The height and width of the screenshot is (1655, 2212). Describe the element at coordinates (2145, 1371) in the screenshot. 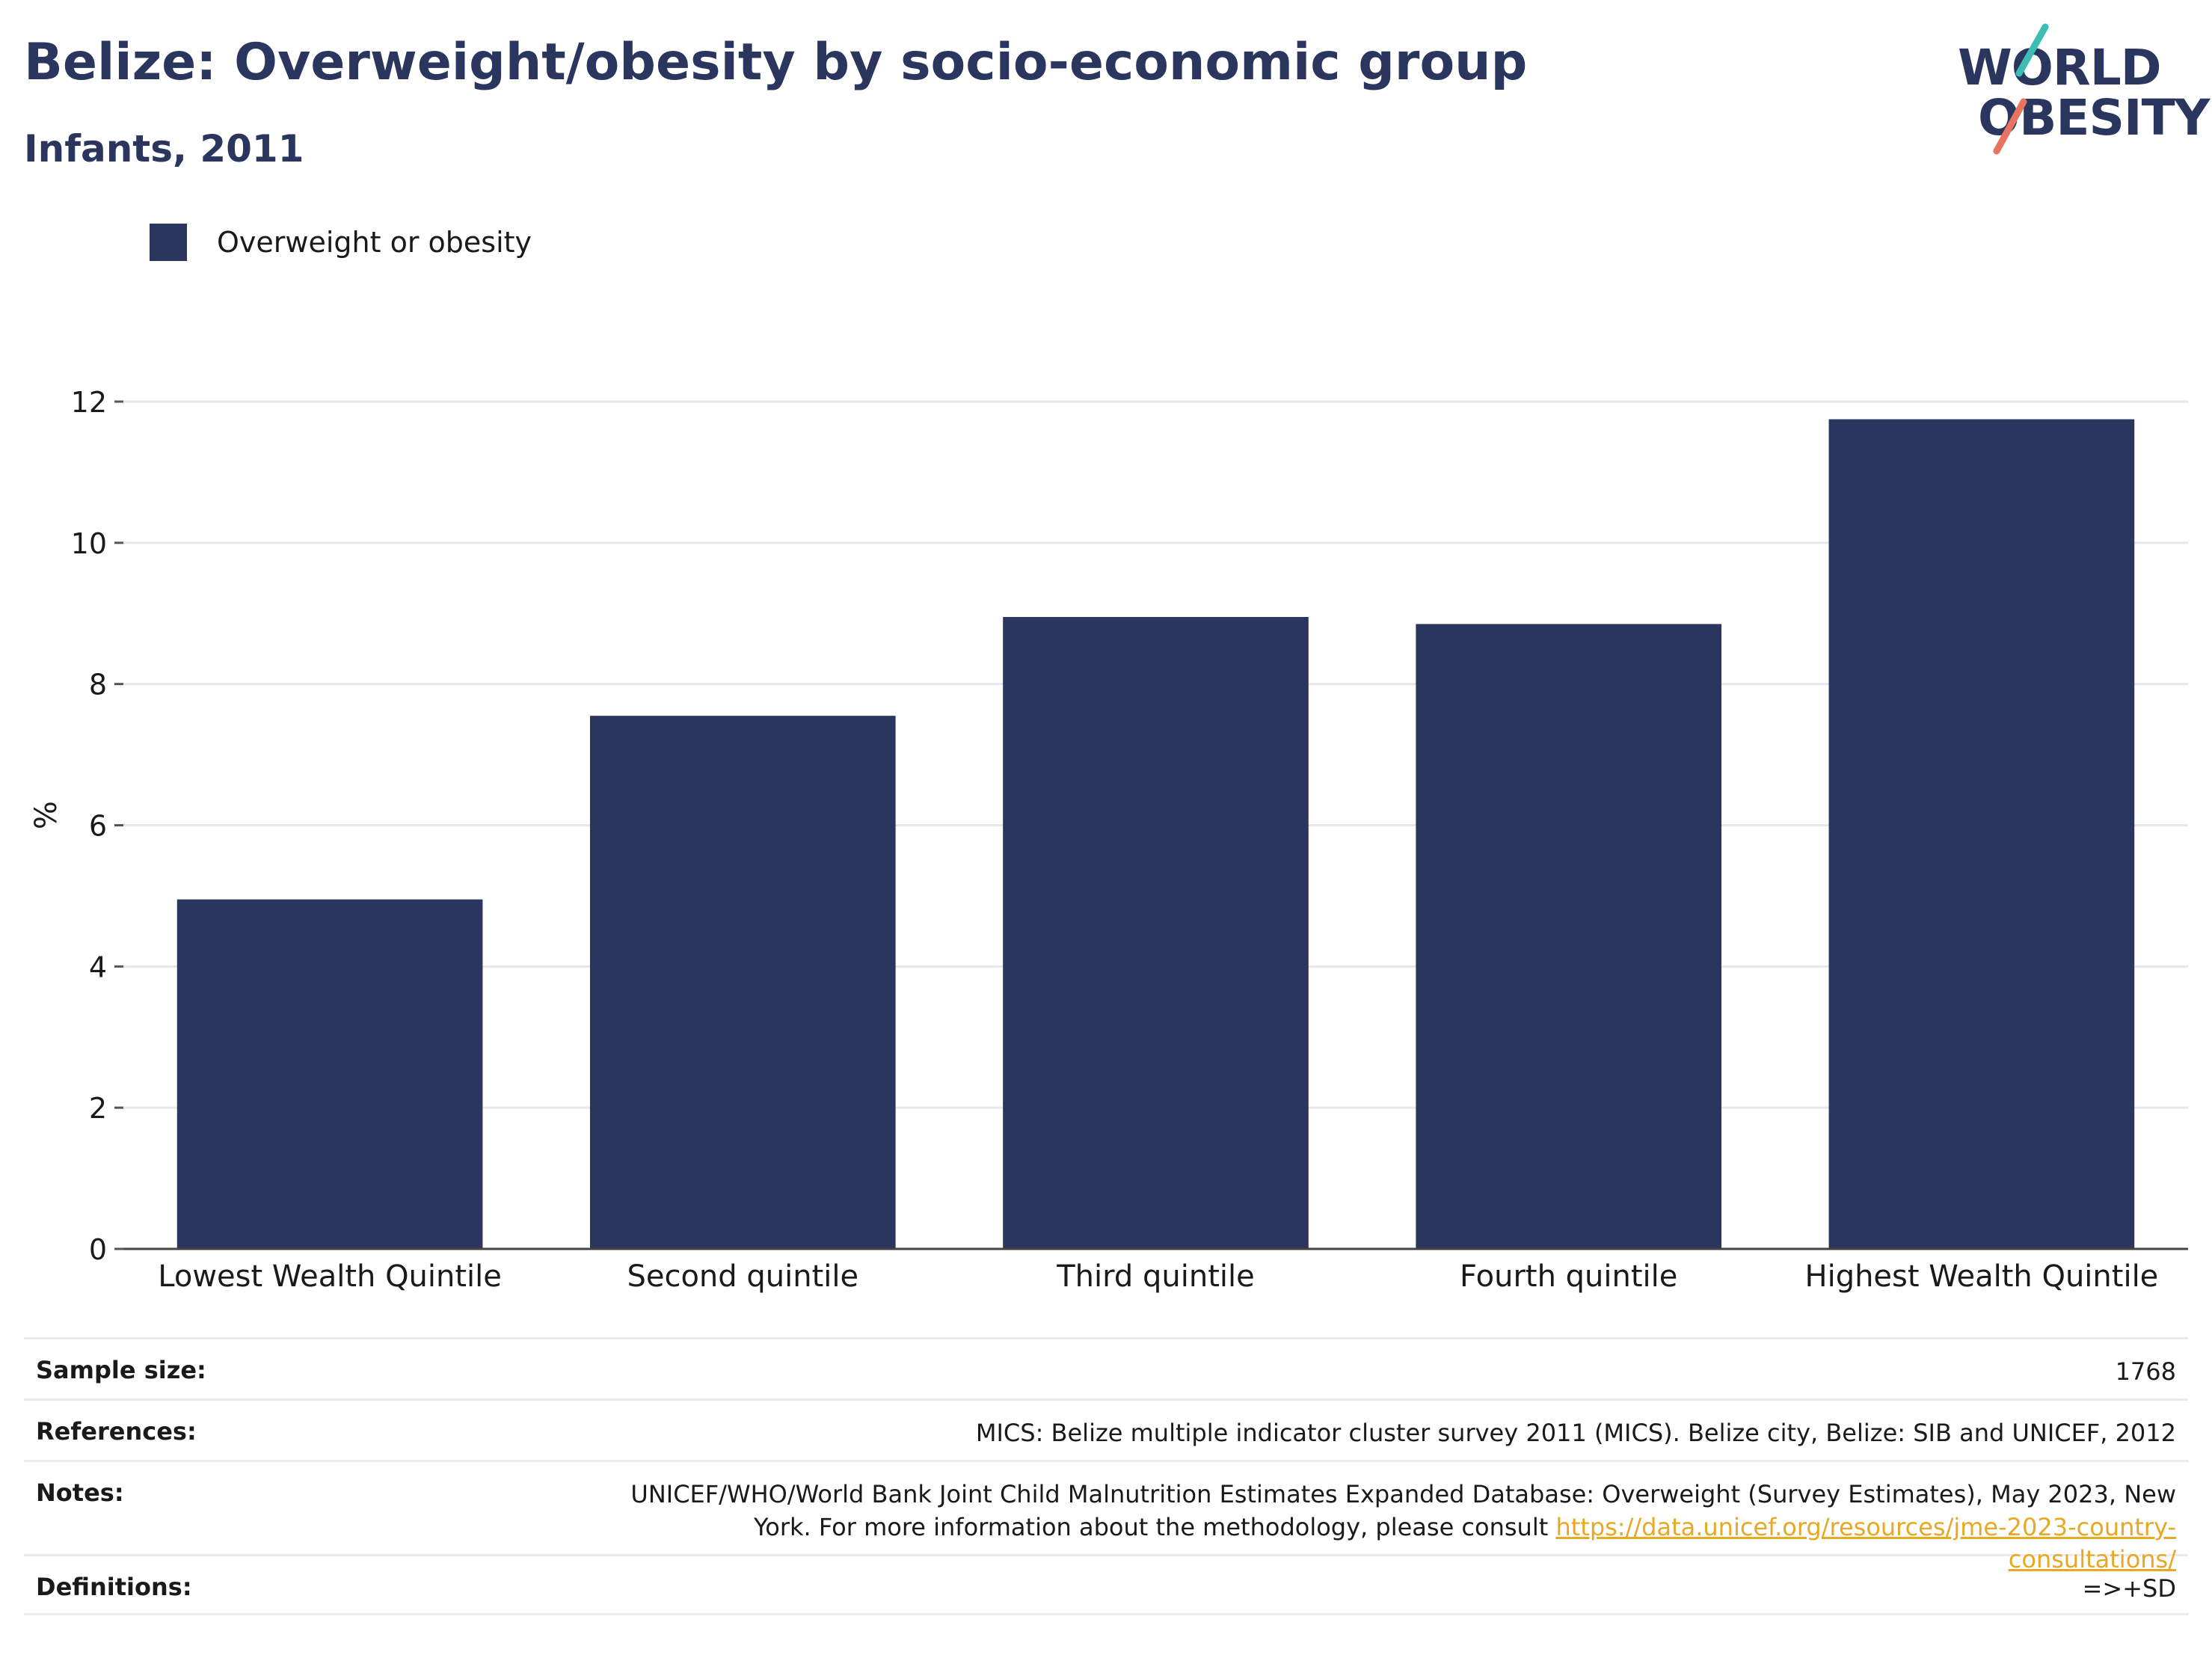

I see `sample-size-value: 1768` at that location.